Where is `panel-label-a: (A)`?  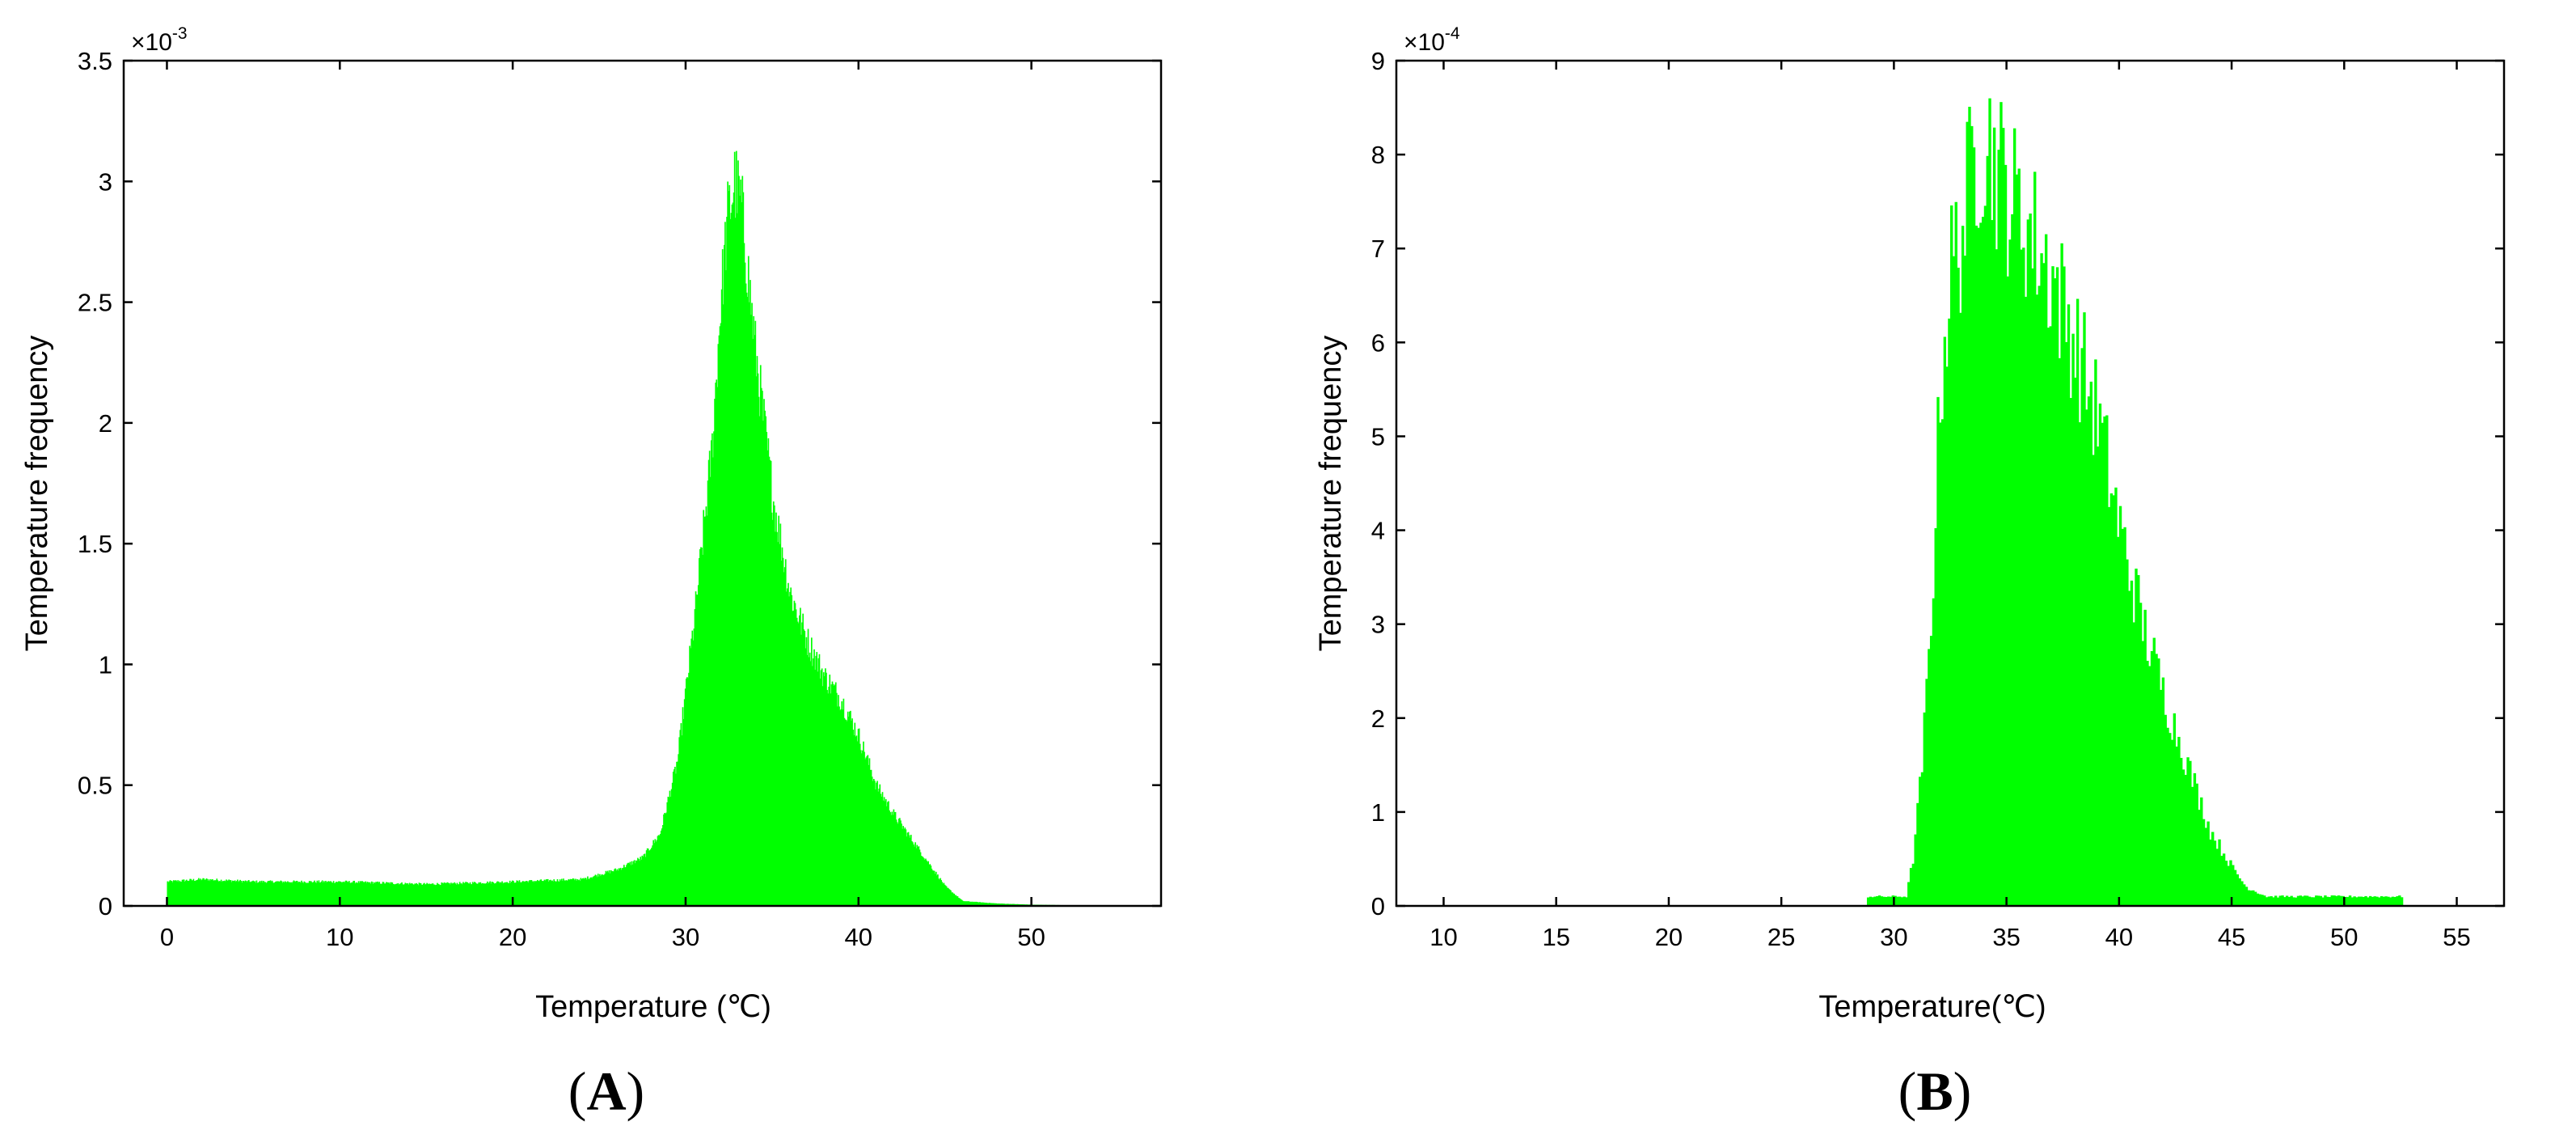 panel-label-a: (A) is located at coordinates (606, 1091).